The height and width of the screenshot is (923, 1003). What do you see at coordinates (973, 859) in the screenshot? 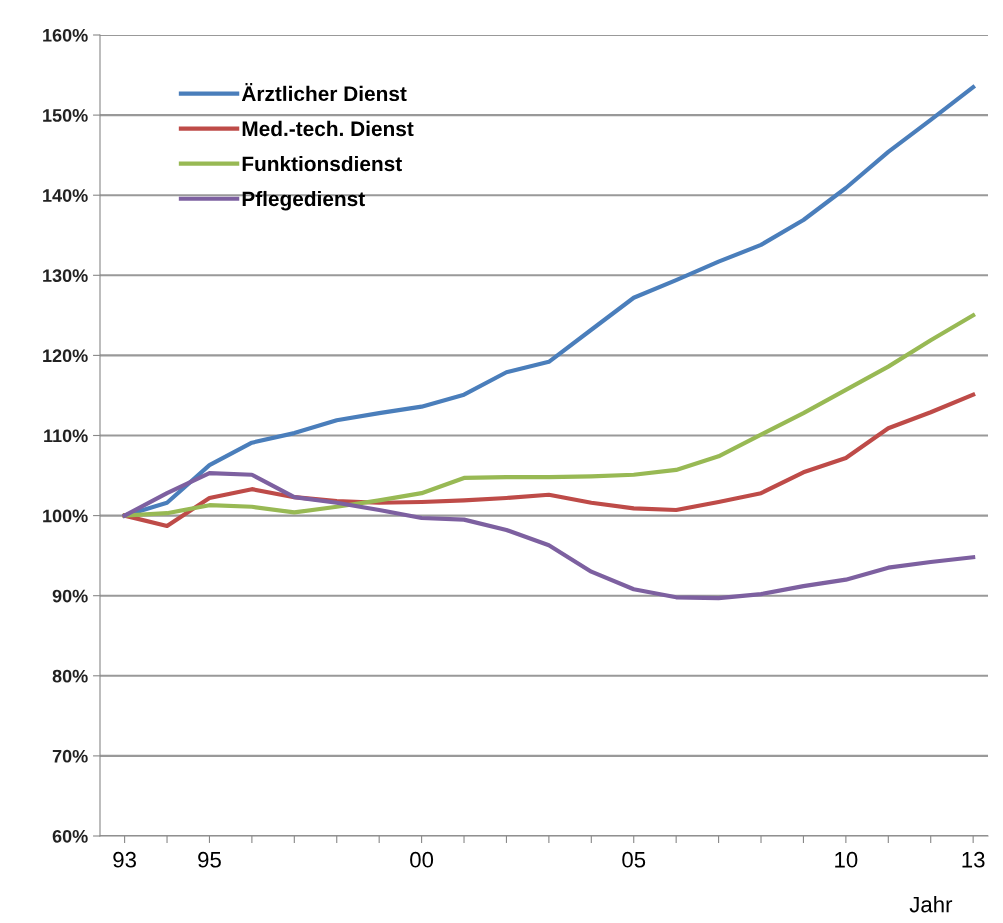
I see `x-tick-label: 13` at bounding box center [973, 859].